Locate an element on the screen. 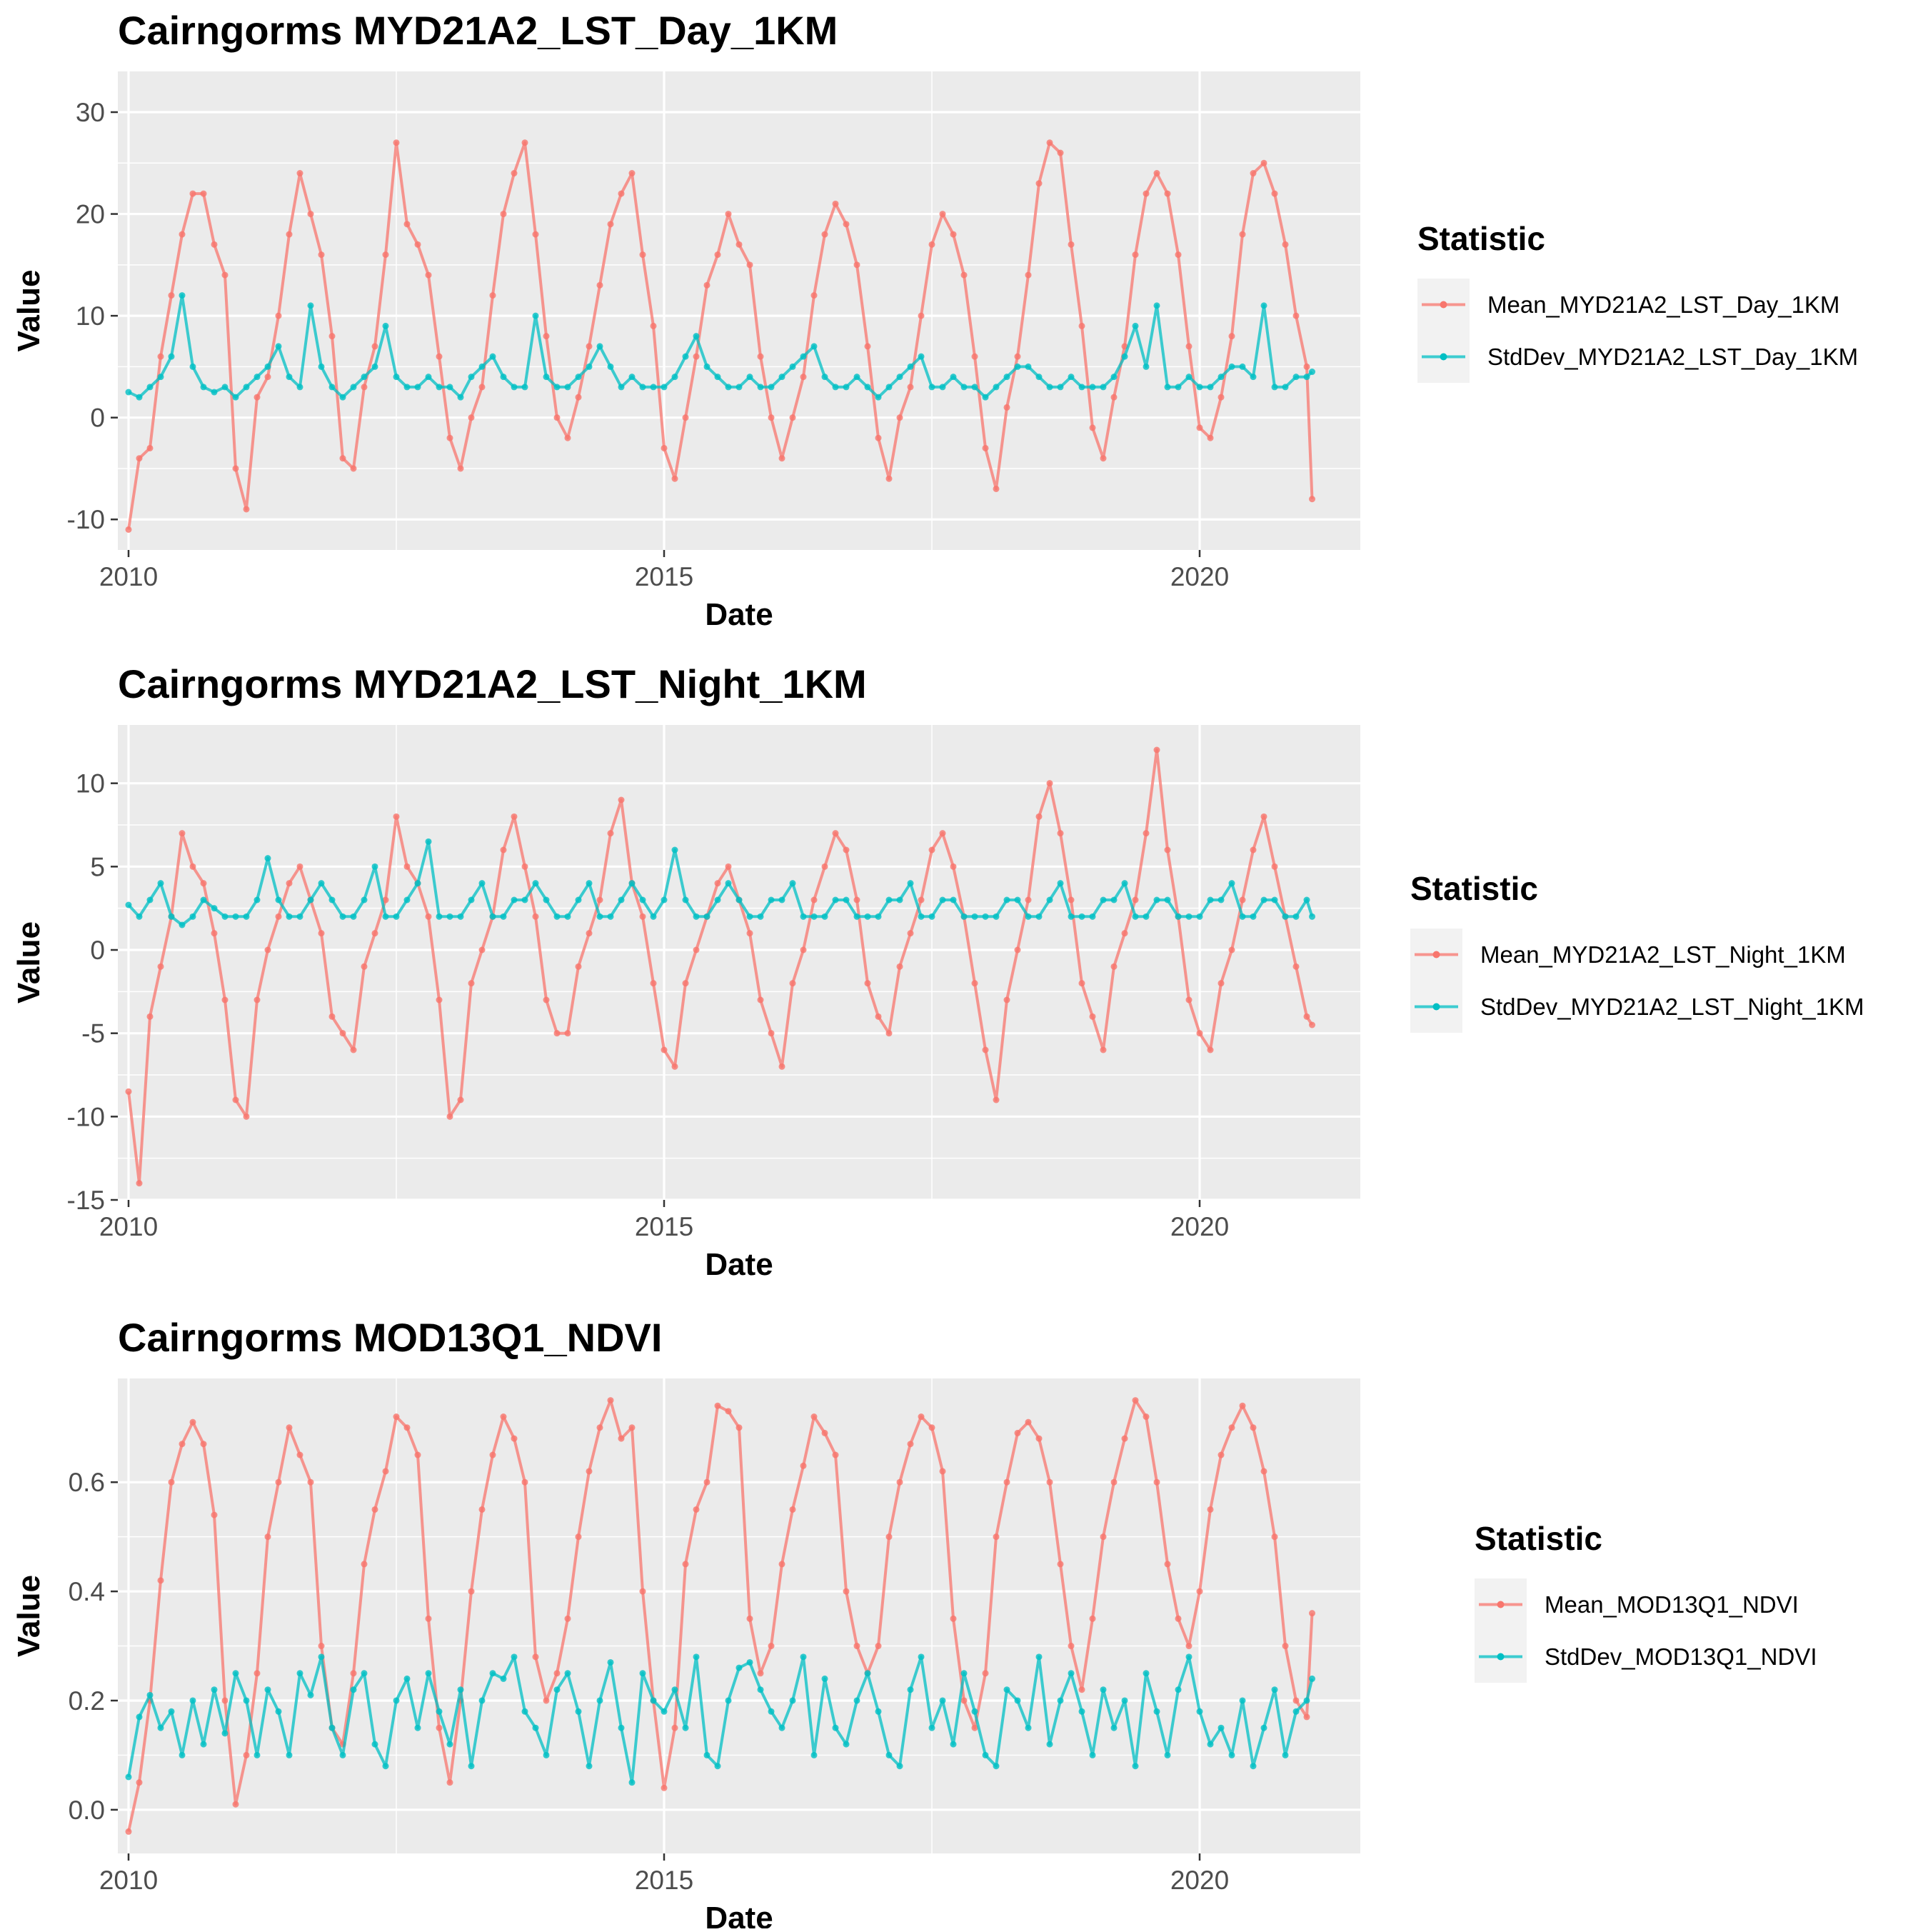 This screenshot has height=1932, width=1928. y-tick-label: 10 is located at coordinates (90, 316).